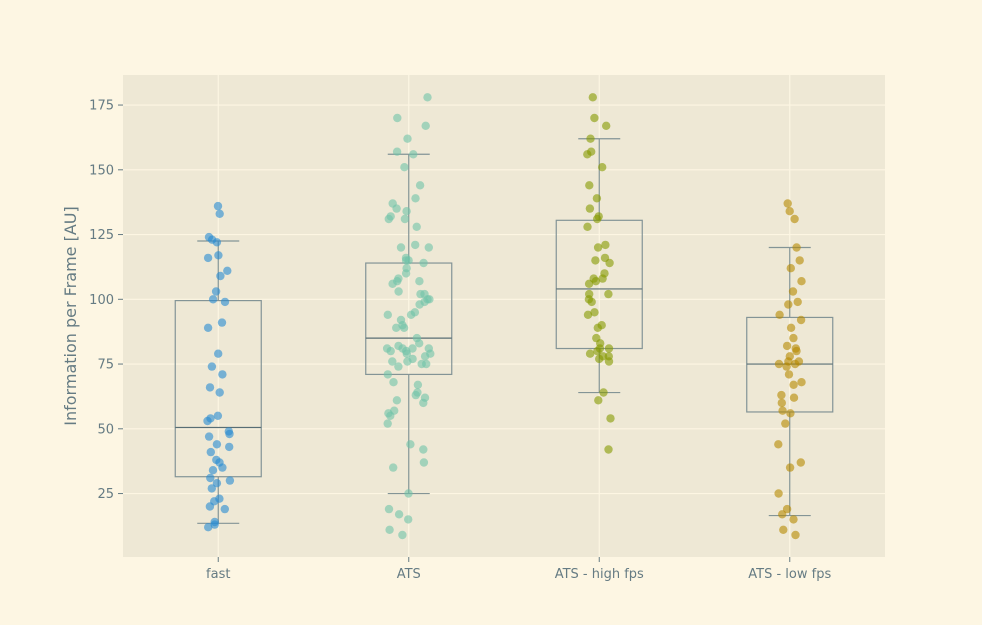 The height and width of the screenshot is (625, 982). I want to click on y-tick-label: 100, so click(101, 300).